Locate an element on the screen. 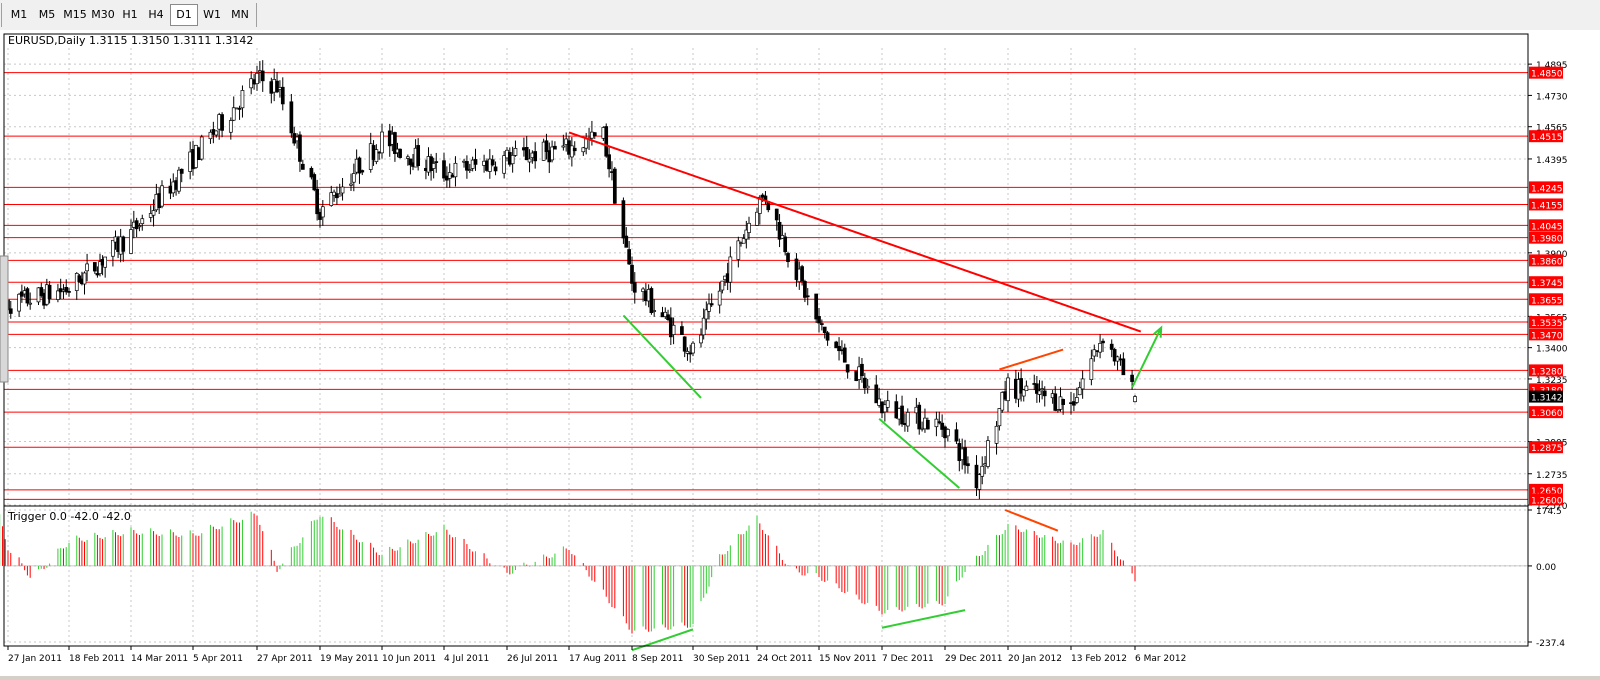 The width and height of the screenshot is (1600, 680). date-tick-label: 10 Jun 2011 is located at coordinates (409, 659).